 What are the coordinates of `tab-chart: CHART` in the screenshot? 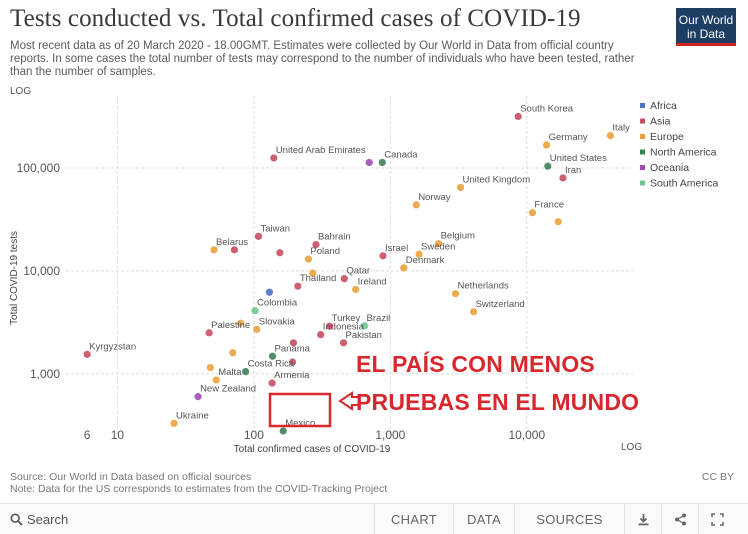 It's located at (413, 519).